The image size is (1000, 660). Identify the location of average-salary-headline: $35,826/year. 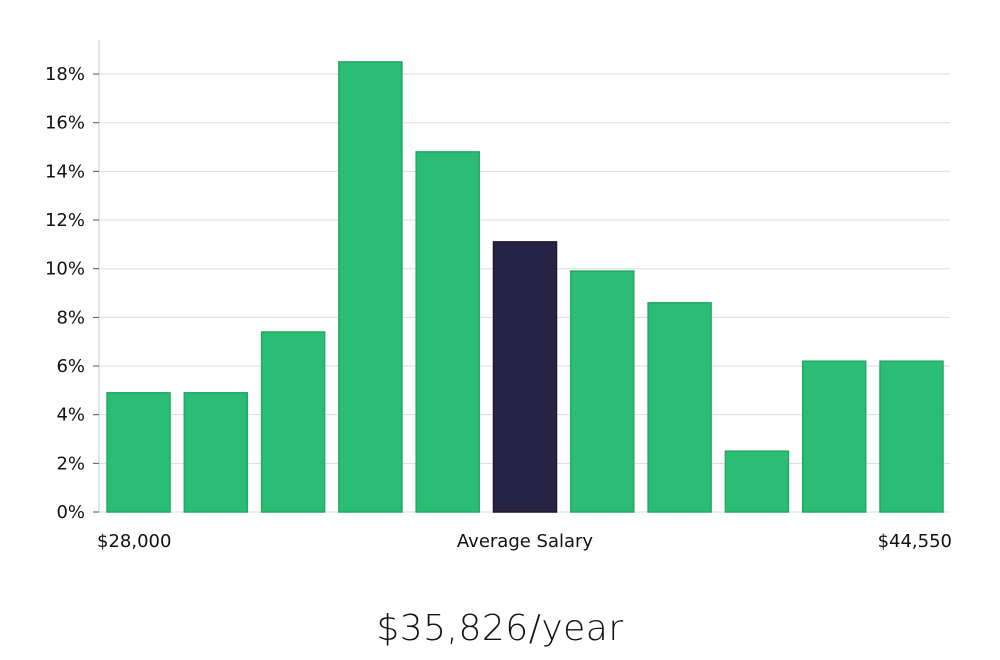
(500, 628).